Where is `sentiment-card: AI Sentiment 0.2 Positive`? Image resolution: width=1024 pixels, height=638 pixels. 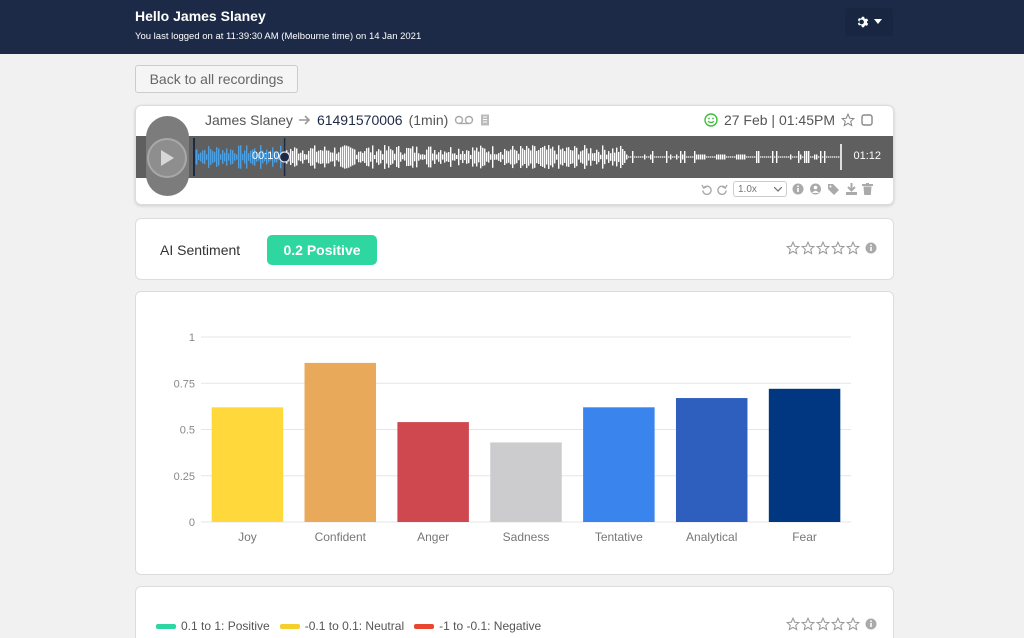
sentiment-card: AI Sentiment 0.2 Positive is located at coordinates (514, 249).